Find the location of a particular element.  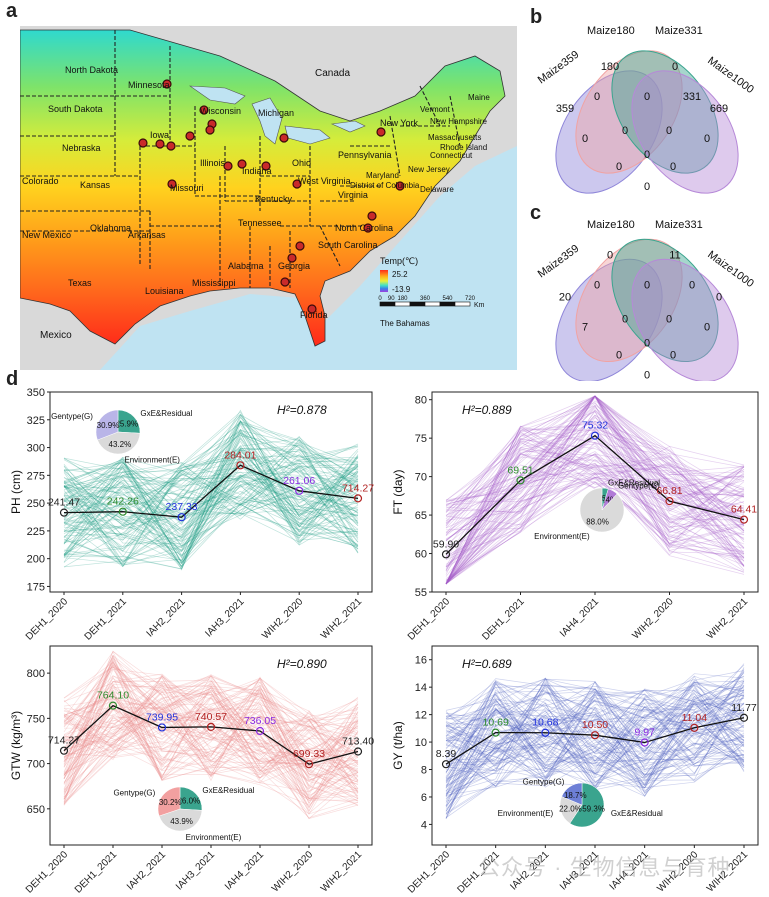

venn-count: 0 is located at coordinates (625, 131).